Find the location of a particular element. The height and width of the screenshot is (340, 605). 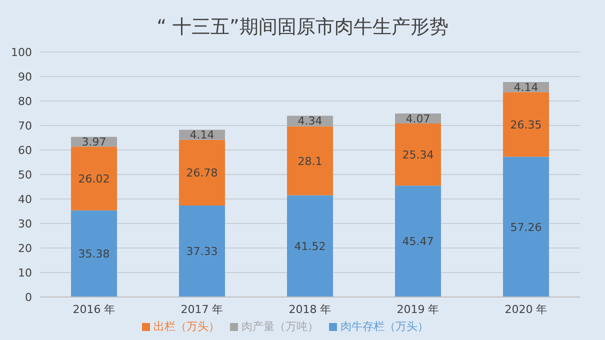

x-tick-label: 2016 年 is located at coordinates (94, 309).